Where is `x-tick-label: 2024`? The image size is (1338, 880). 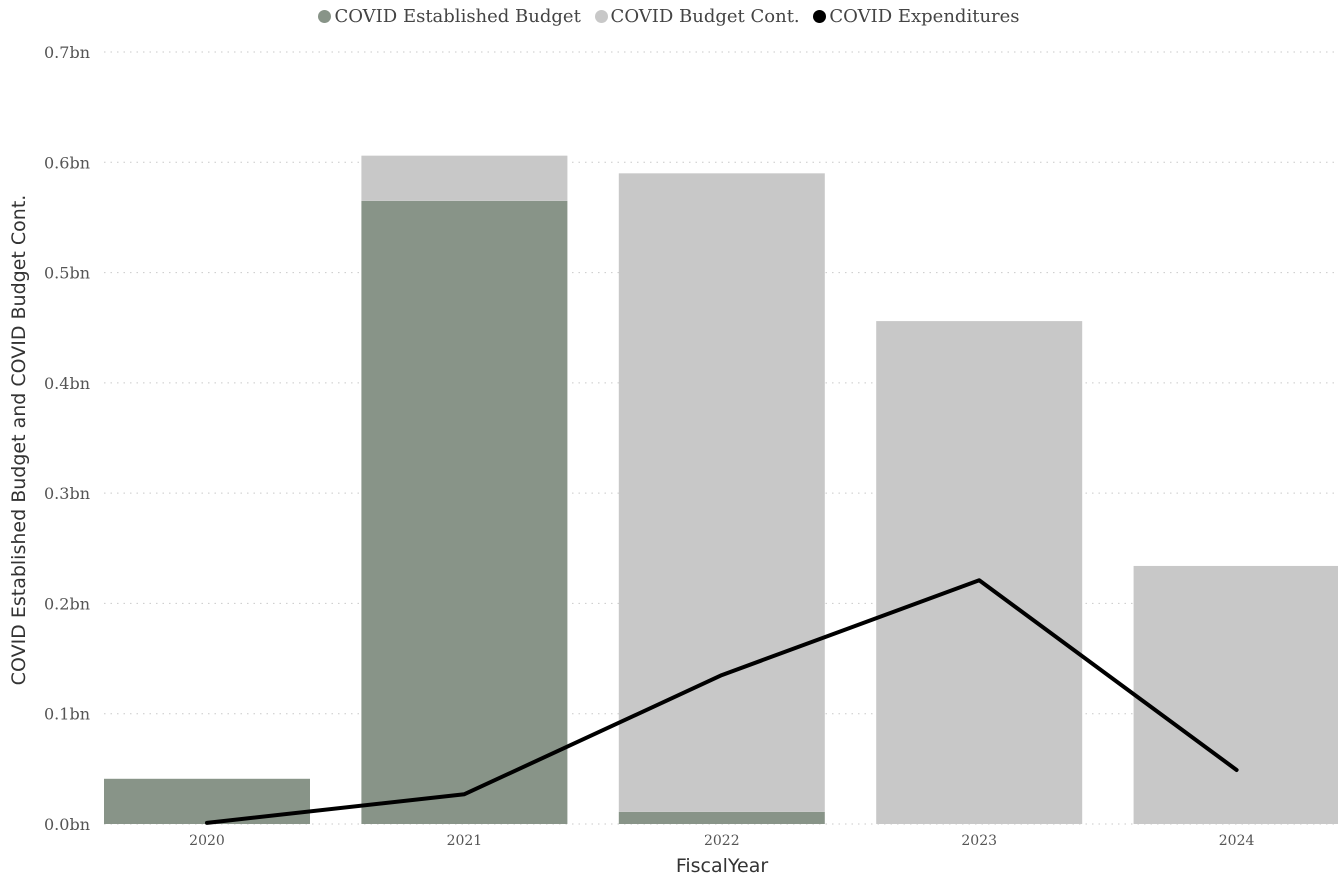 x-tick-label: 2024 is located at coordinates (1237, 841).